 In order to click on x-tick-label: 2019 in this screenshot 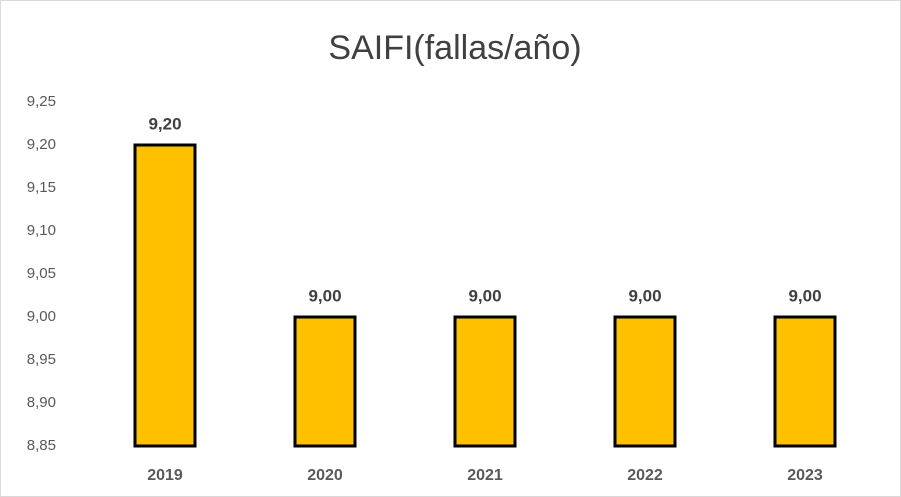, I will do `click(165, 475)`.